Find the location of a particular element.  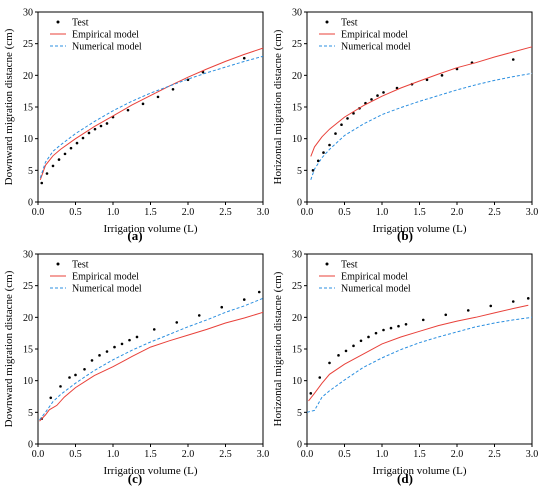

x-tick-label: 1.5 is located at coordinates (150, 212).